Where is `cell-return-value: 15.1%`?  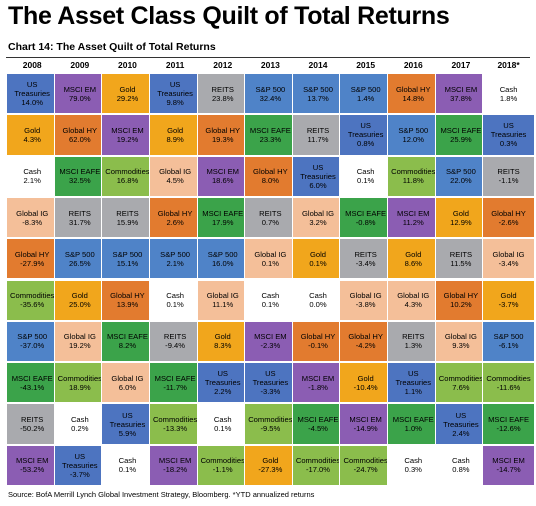
cell-return-value: 15.1% is located at coordinates (127, 263).